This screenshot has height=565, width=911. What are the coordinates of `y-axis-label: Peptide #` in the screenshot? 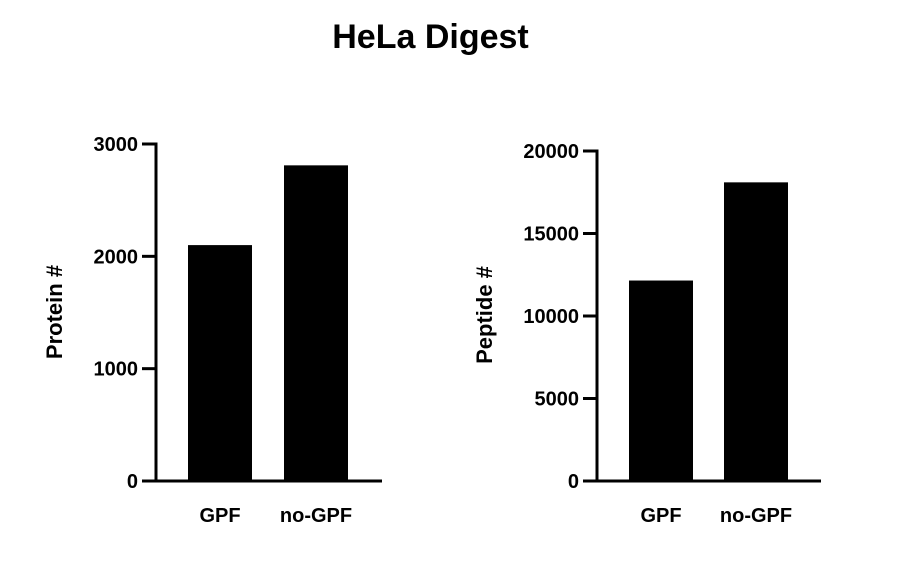 It's located at (484, 315).